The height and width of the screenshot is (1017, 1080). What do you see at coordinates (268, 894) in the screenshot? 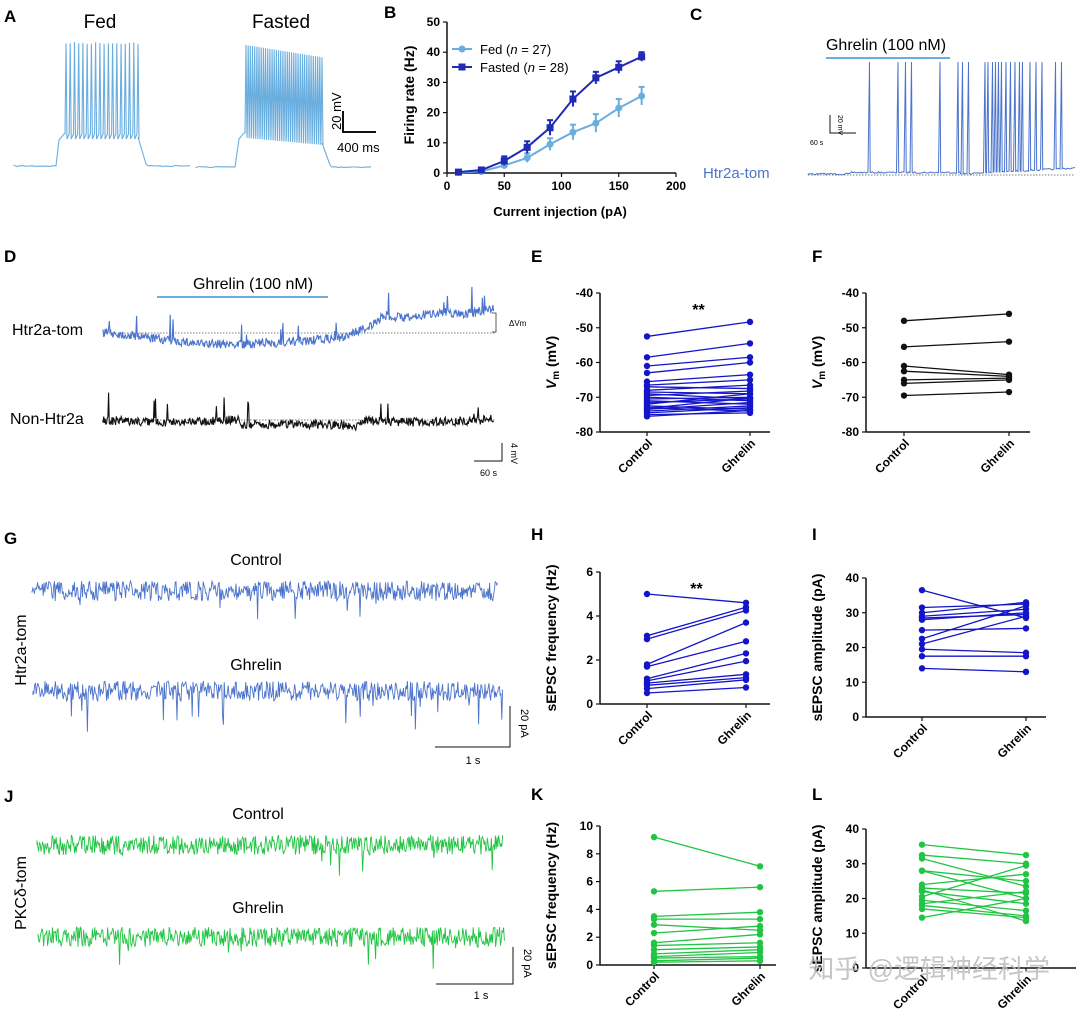
I see `panel-j: J Control Ghrelin PKCδ-tom 20 pA 1 s` at bounding box center [268, 894].